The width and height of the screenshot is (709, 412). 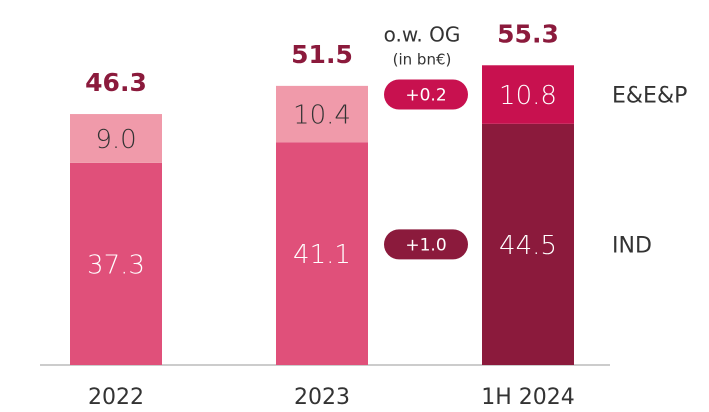 What do you see at coordinates (422, 35) in the screenshot?
I see `annotation-title: o.w. OG` at bounding box center [422, 35].